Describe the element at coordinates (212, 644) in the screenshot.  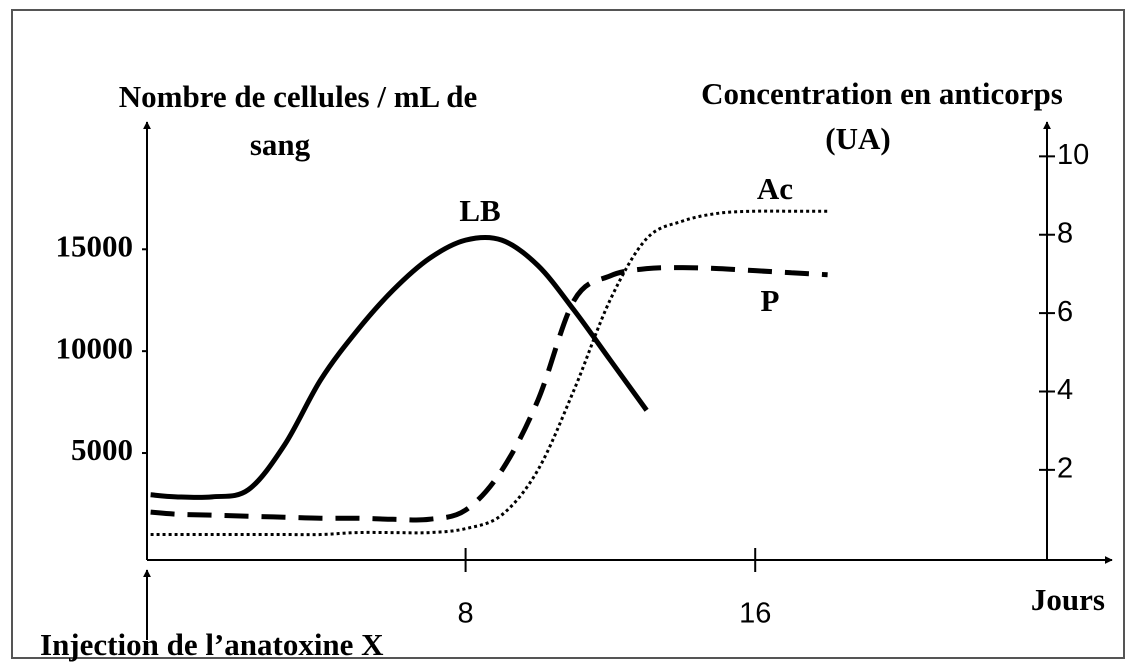
I see `annotation: Injection de l’anatoxine X` at that location.